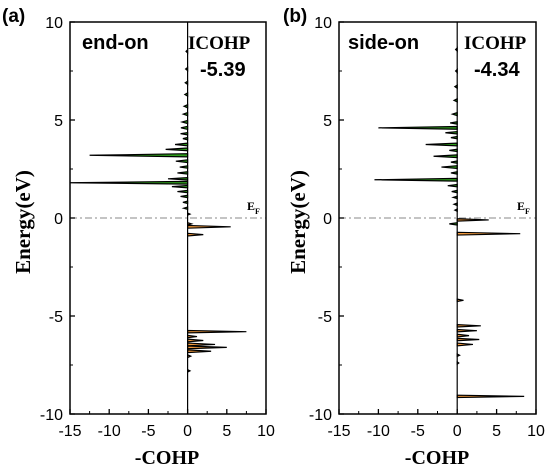 Image resolution: width=550 pixels, height=472 pixels. I want to click on panel-label-b: (b), so click(295, 16).